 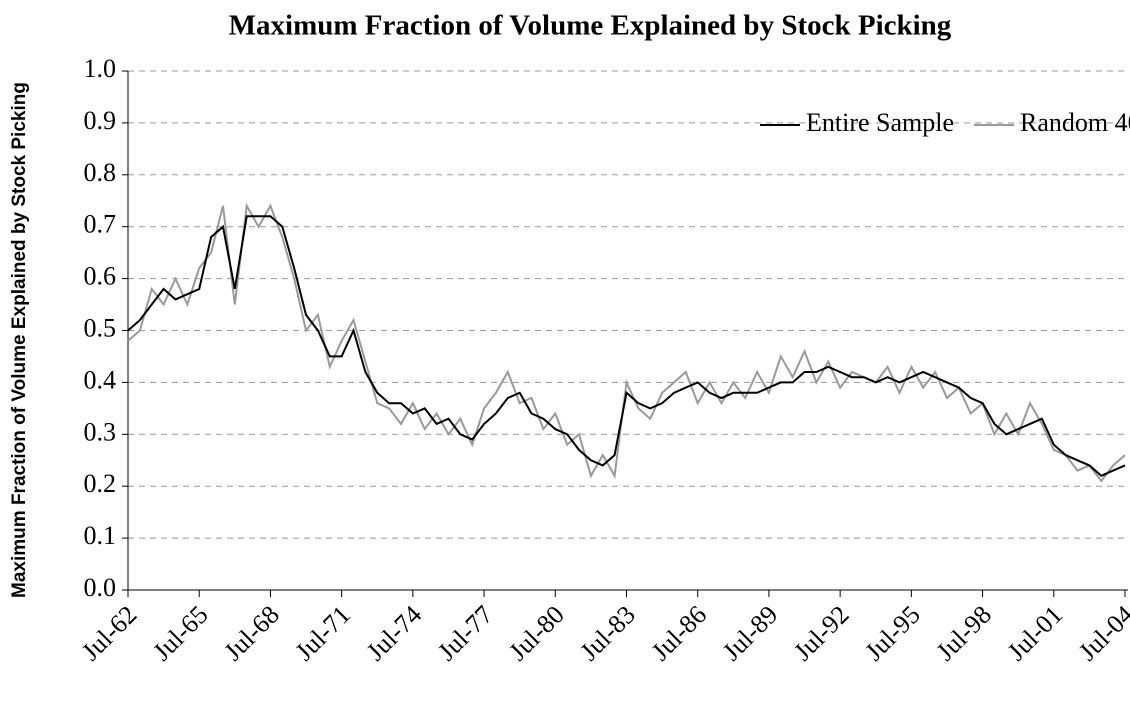 What do you see at coordinates (180, 633) in the screenshot?
I see `x-tick-label: Jul-65` at bounding box center [180, 633].